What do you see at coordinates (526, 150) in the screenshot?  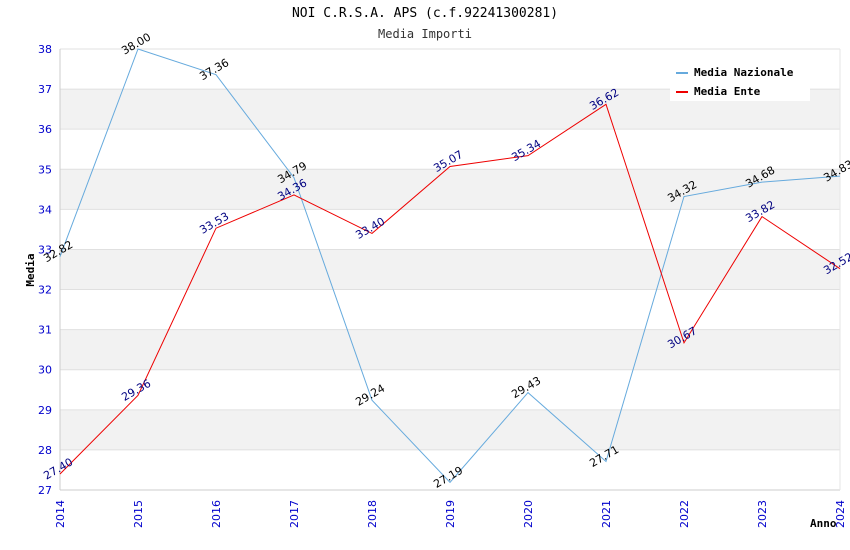 I see `data-label: 35.34` at bounding box center [526, 150].